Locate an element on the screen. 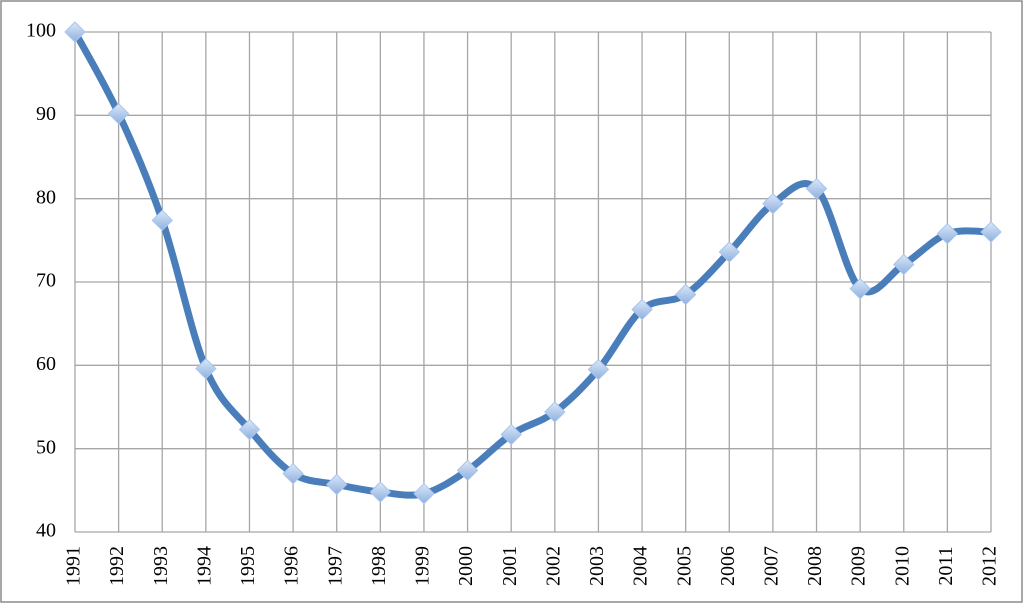 This screenshot has width=1024, height=604. y-tick-label: 70 is located at coordinates (46, 281).